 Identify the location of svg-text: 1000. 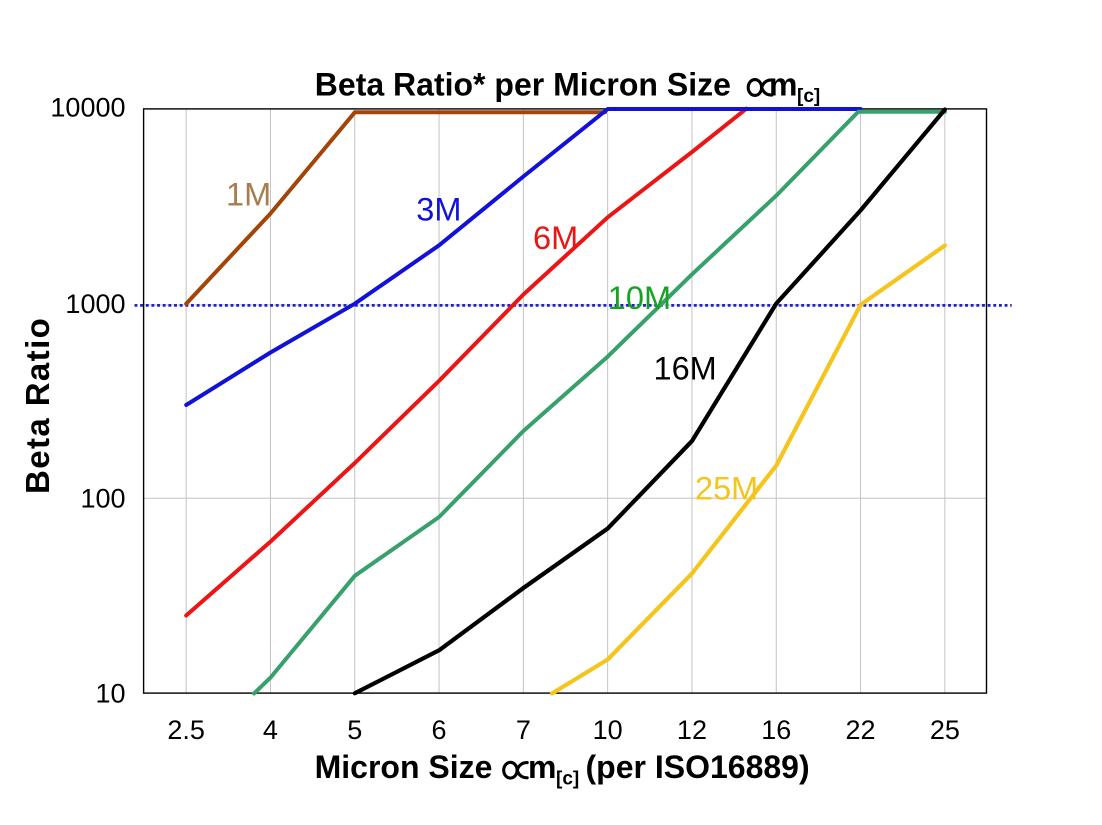
(95, 304).